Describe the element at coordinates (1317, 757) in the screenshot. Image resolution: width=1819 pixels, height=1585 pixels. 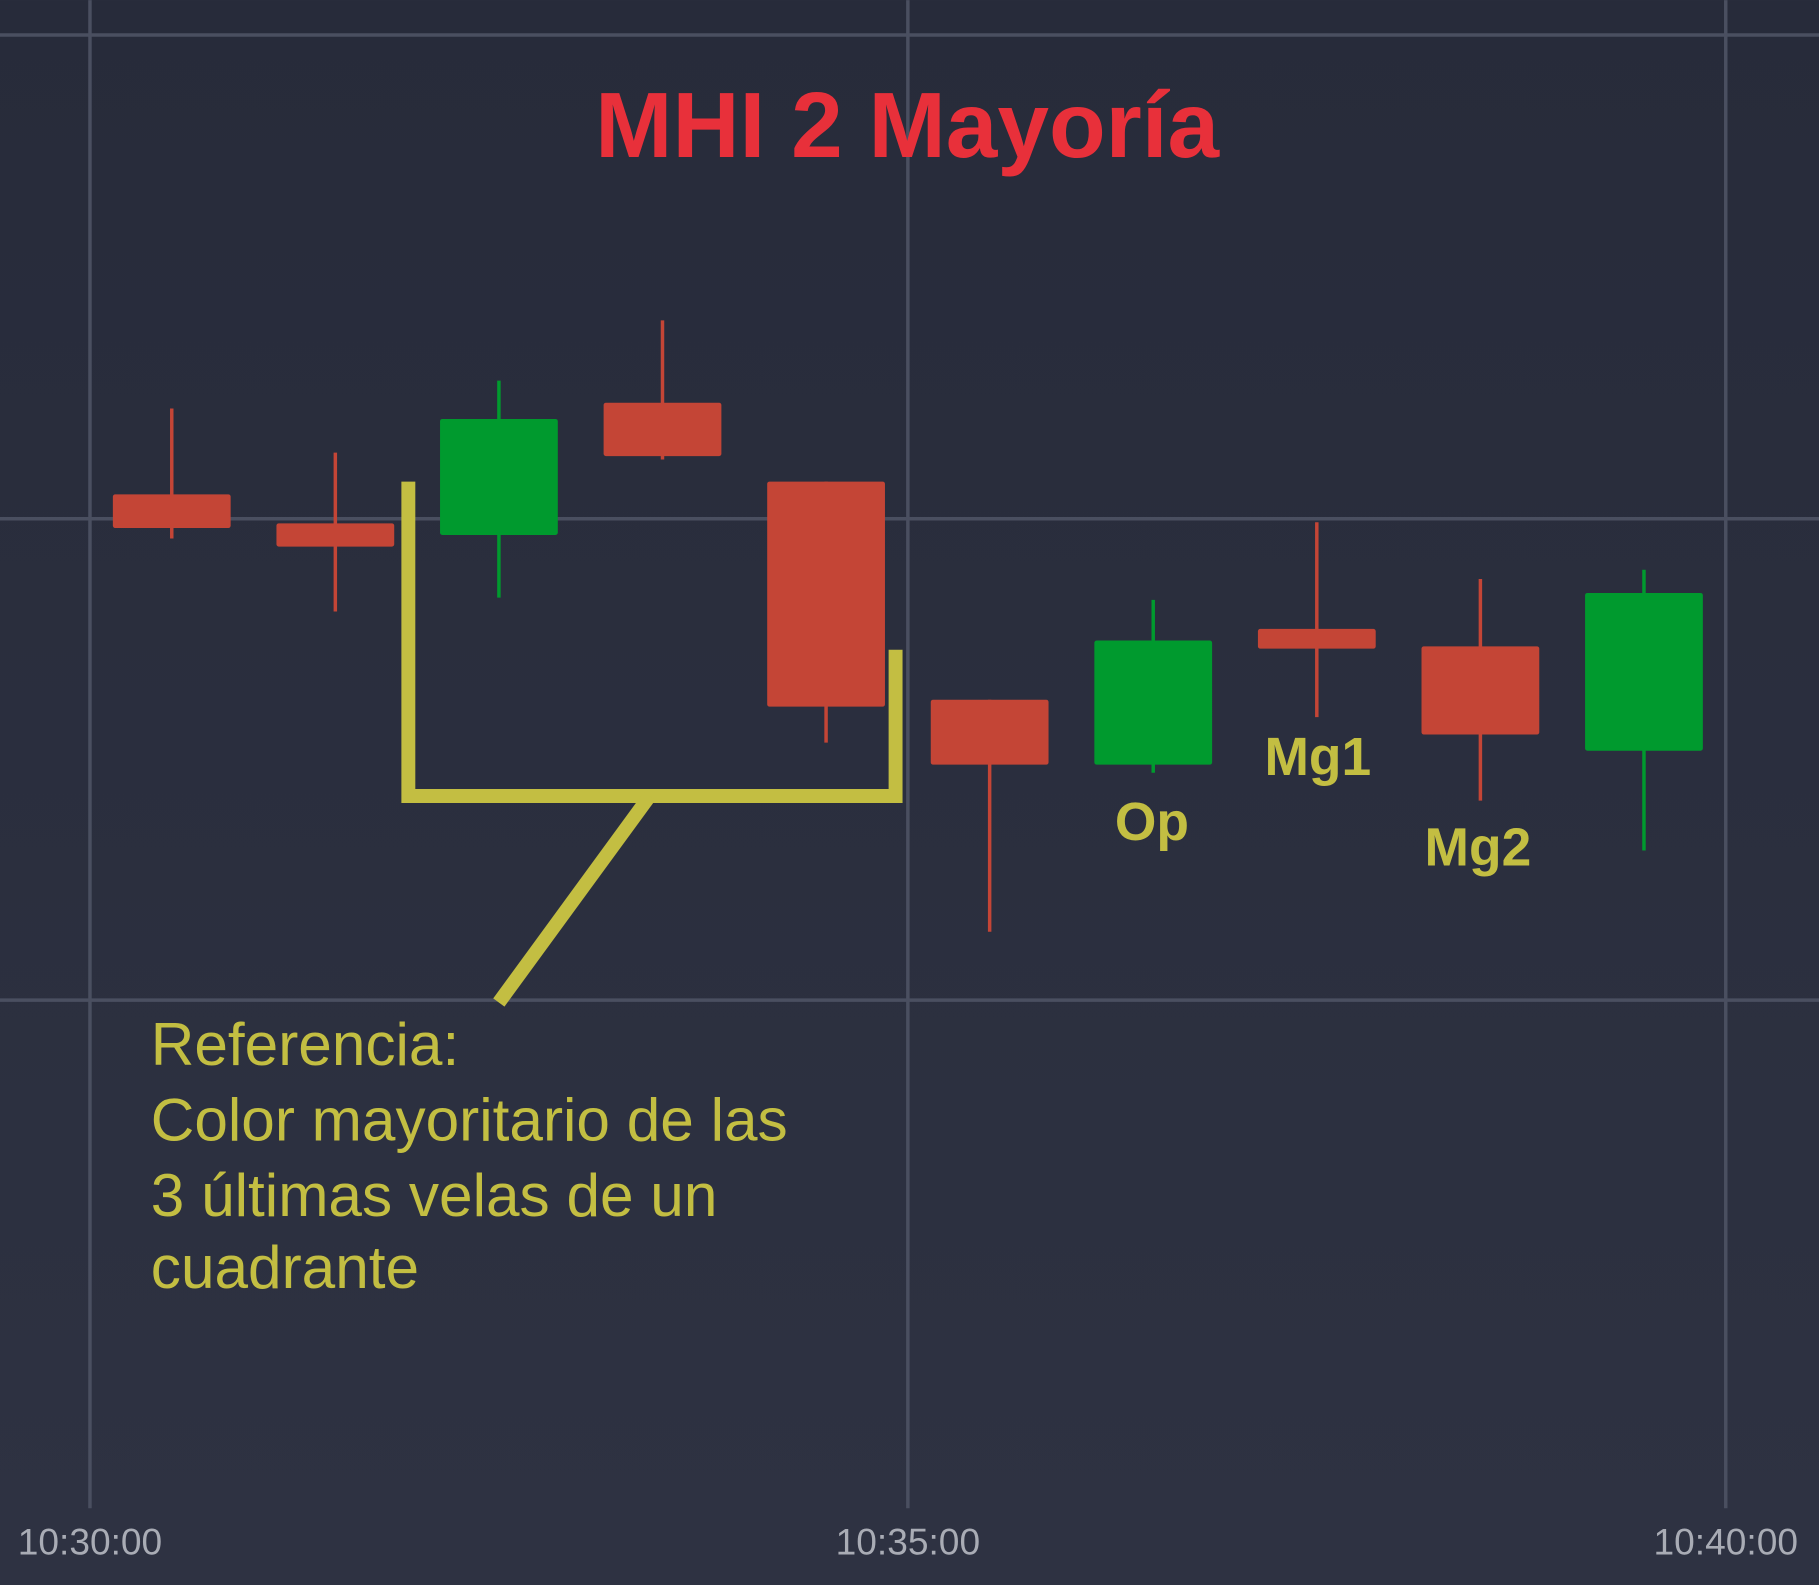
I see `mg1-label: Mg1` at that location.